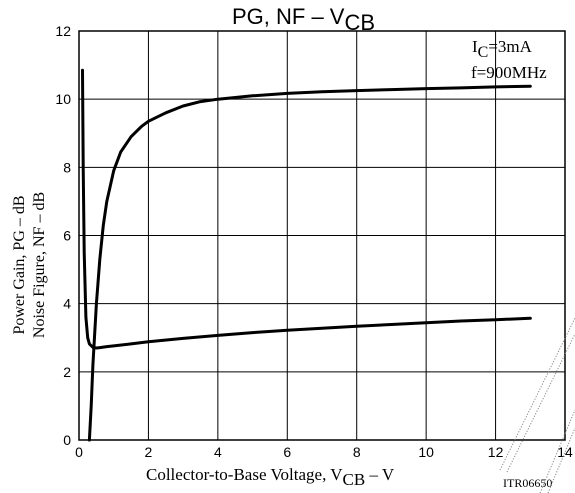 The image size is (575, 493). Describe the element at coordinates (67, 236) in the screenshot. I see `y-tick-label-6: 6` at that location.